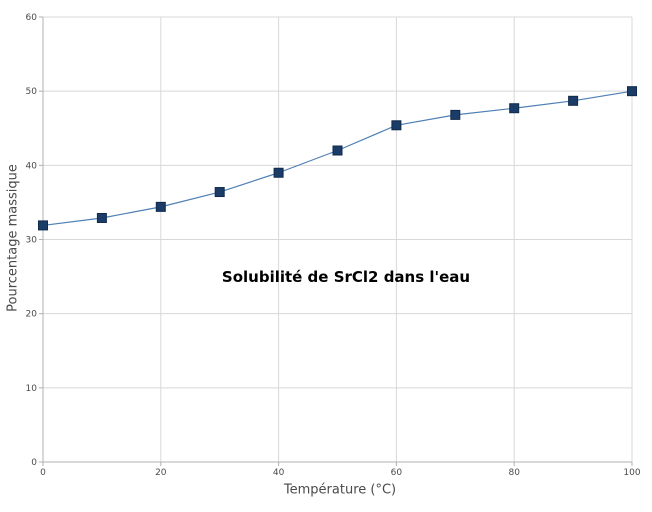 Image resolution: width=652 pixels, height=512 pixels. Describe the element at coordinates (340, 490) in the screenshot. I see `x-axis-title: Température (°C)` at that location.